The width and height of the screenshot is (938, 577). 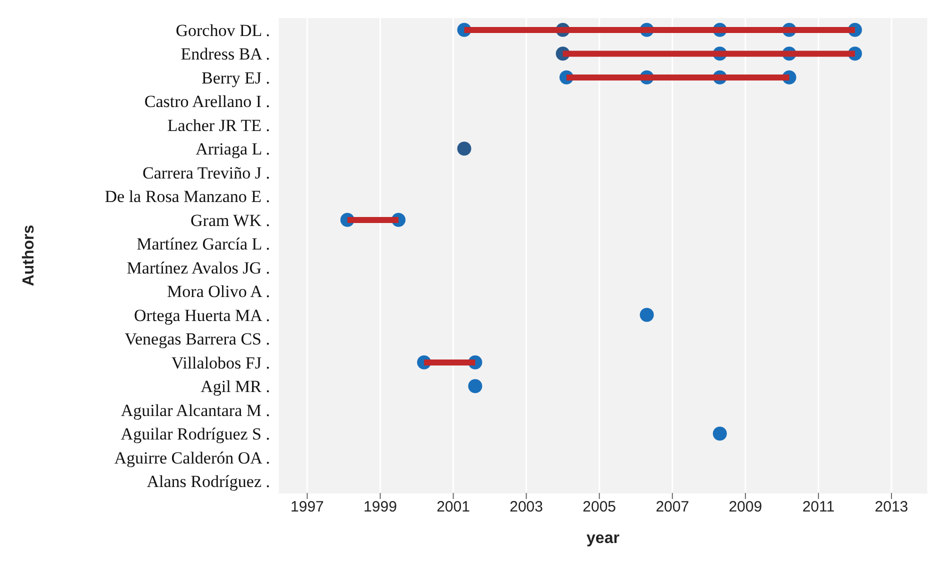 I want to click on y-tick-label: Martínez García L ., so click(x=203, y=244).